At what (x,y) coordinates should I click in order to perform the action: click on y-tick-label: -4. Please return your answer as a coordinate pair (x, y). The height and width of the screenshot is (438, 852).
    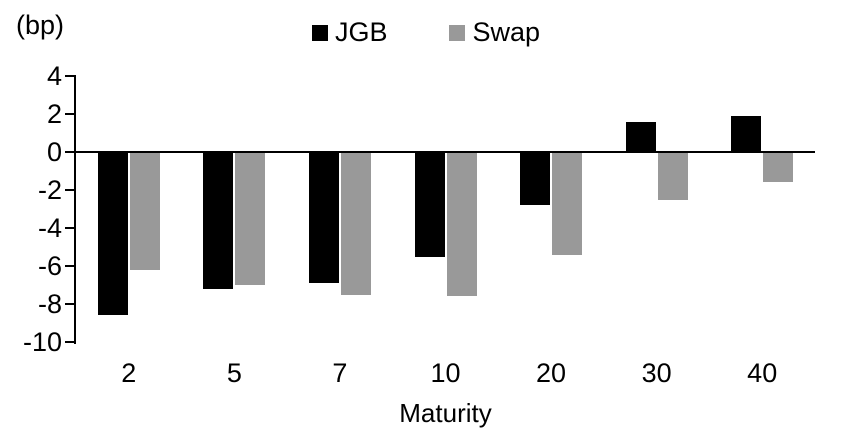
    Looking at the image, I should click on (49, 228).